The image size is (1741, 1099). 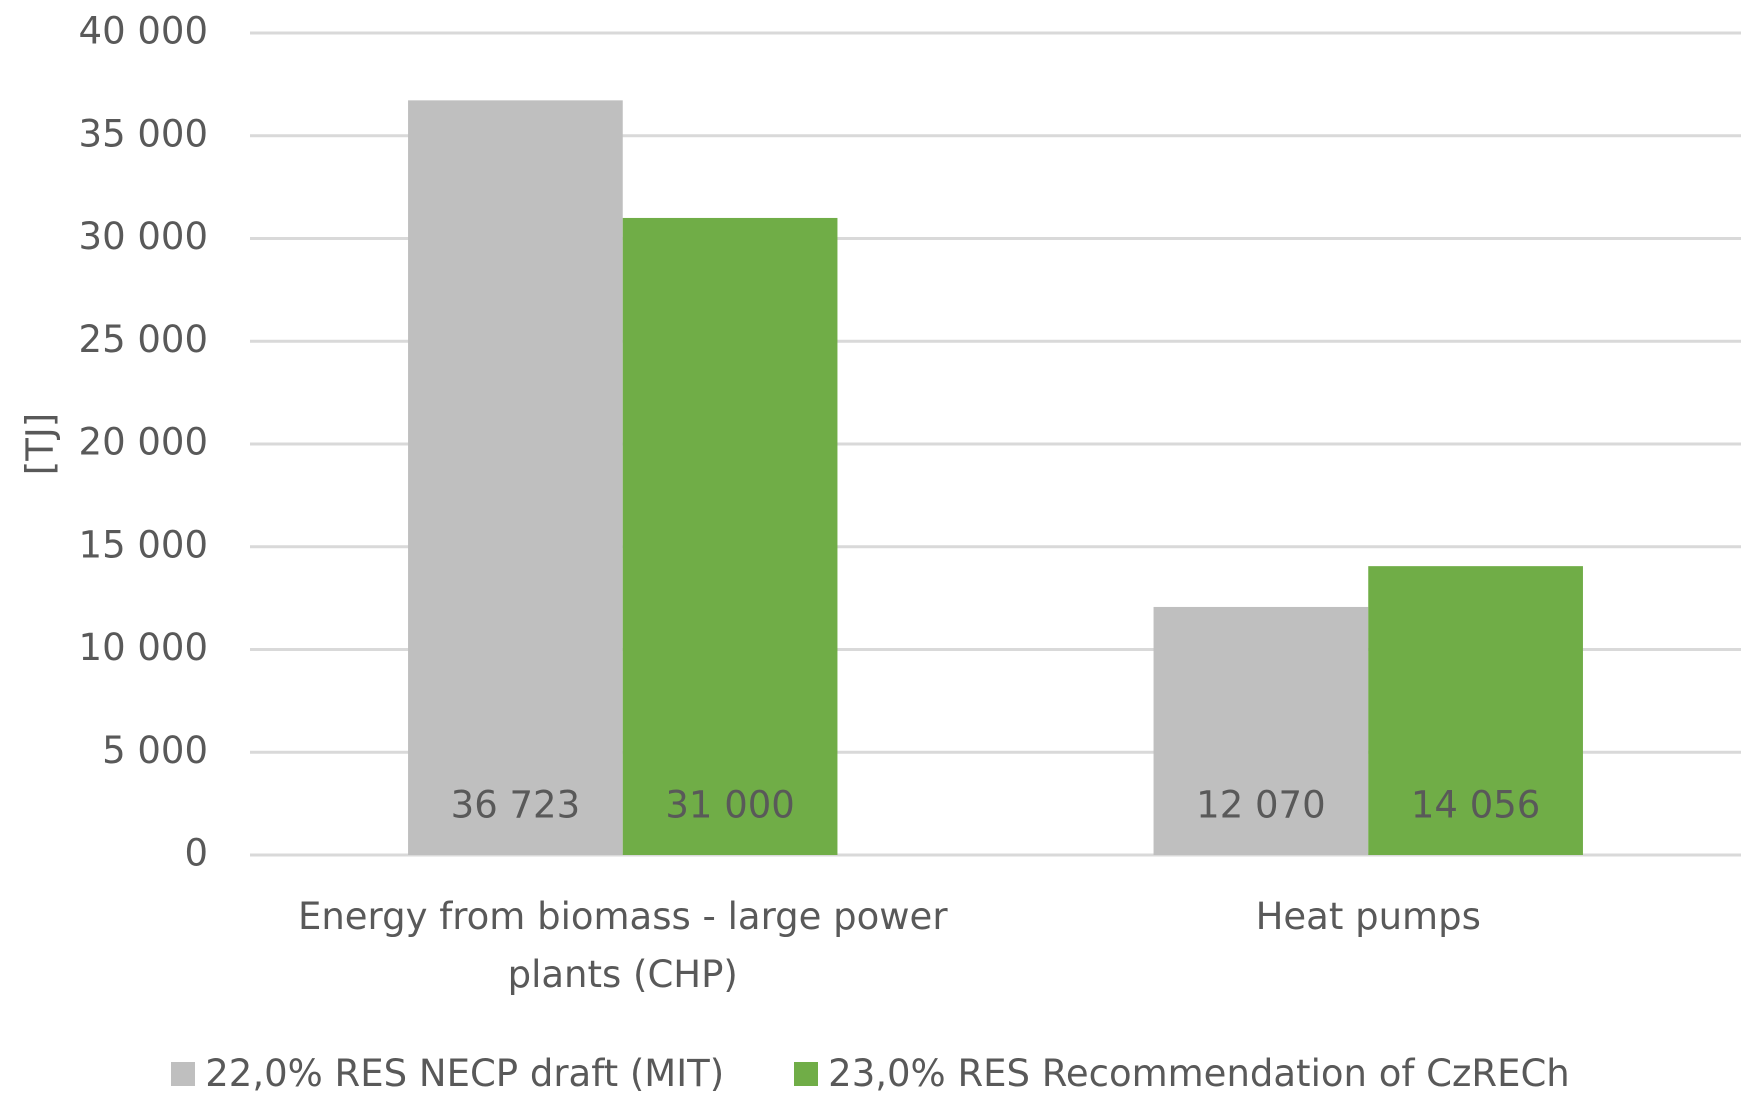 I want to click on legend-label: 22,0% RES NECP draft (MIT), so click(x=465, y=1073).